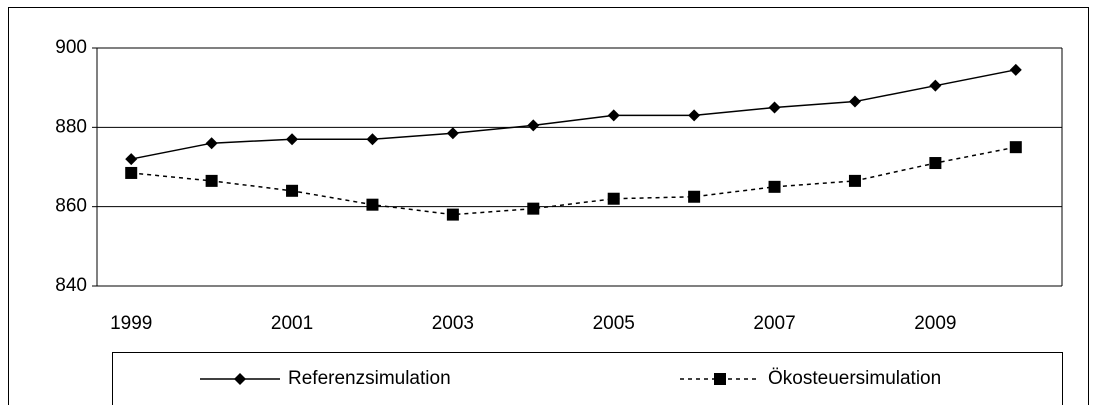  What do you see at coordinates (935, 323) in the screenshot?
I see `x-tick-label: 2009` at bounding box center [935, 323].